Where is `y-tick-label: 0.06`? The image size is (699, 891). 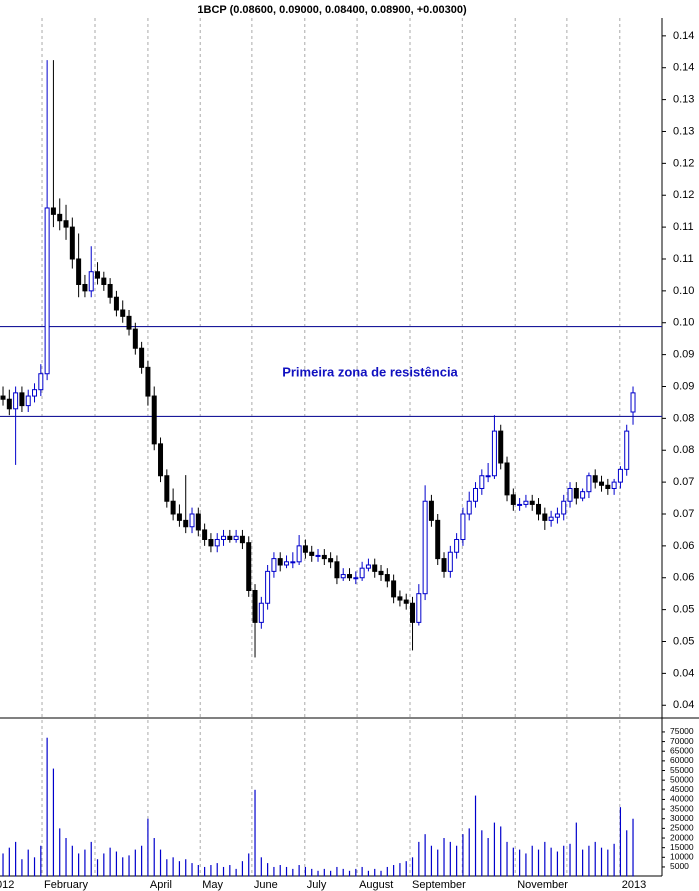
y-tick-label: 0.06 is located at coordinates (683, 578).